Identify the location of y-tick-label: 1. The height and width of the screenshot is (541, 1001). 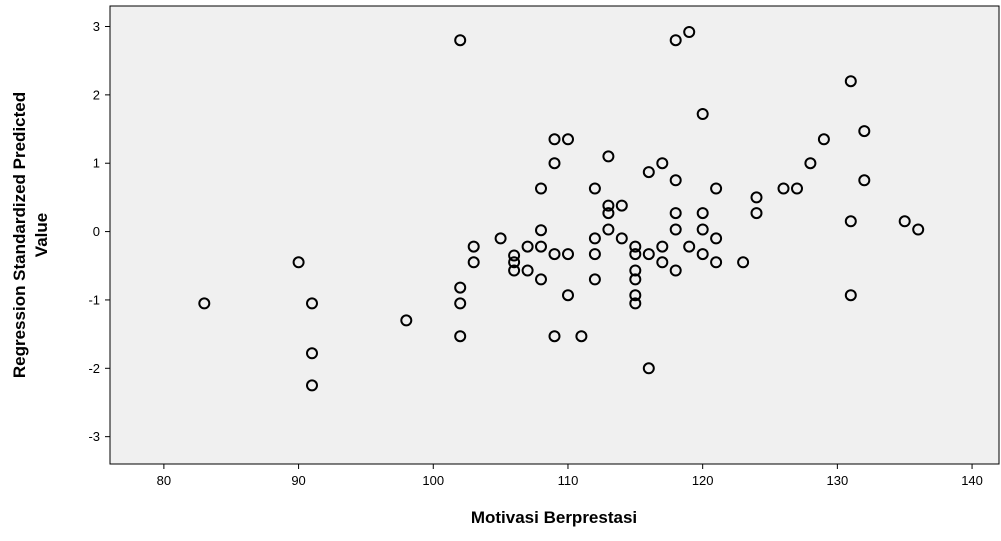
(96, 163).